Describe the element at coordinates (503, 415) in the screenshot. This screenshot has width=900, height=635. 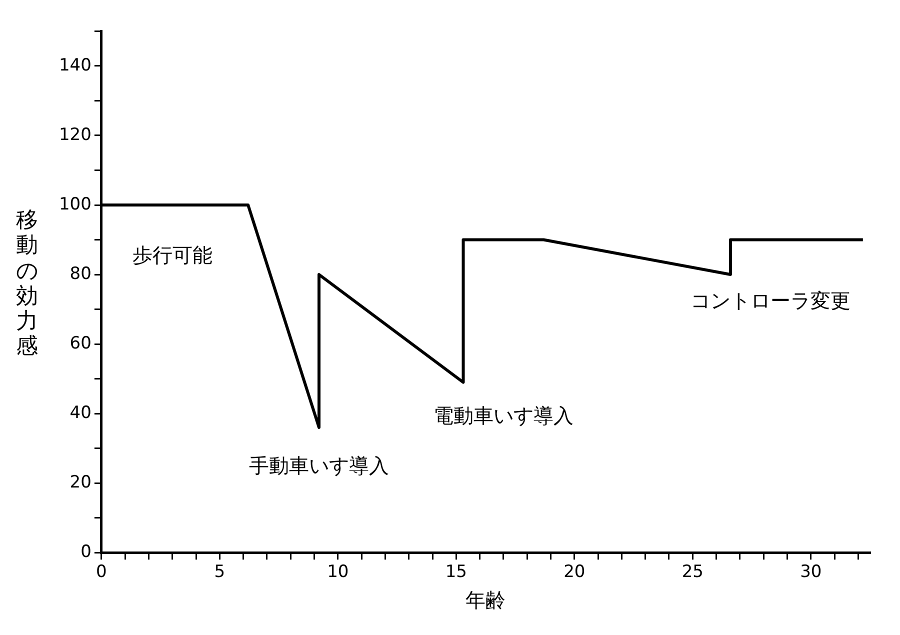
I see `annotation: 電動車いす導入` at that location.